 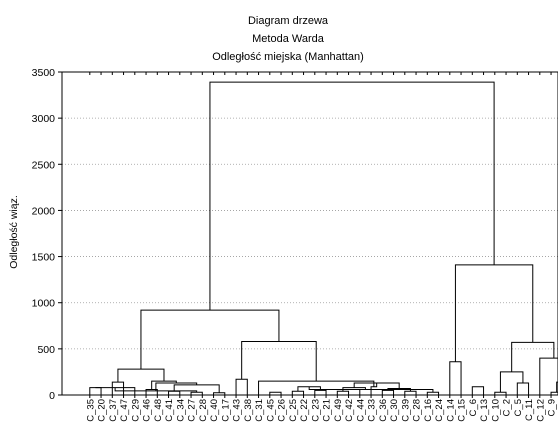 I want to click on leaf-label: C_31, so click(x=259, y=410).